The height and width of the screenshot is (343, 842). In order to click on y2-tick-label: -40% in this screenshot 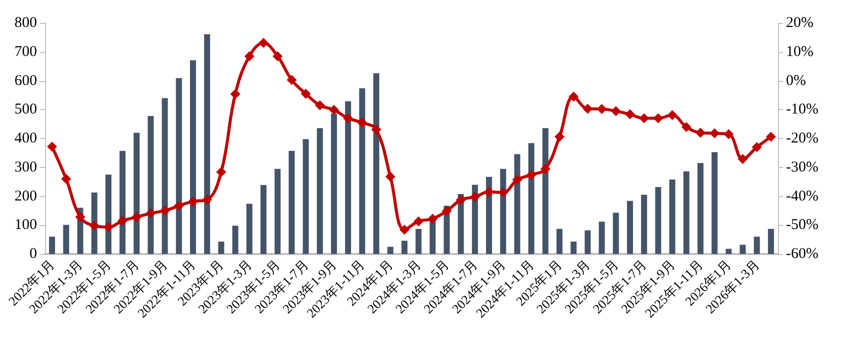, I will do `click(802, 196)`.